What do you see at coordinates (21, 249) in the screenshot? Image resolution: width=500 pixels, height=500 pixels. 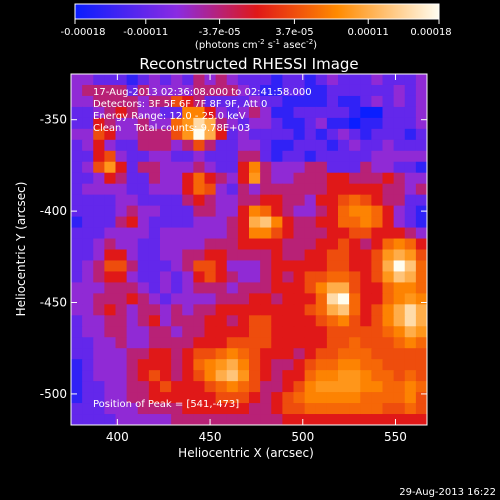 I see `y-axis-label: Heliocentric Y (arcsec)` at bounding box center [21, 249].